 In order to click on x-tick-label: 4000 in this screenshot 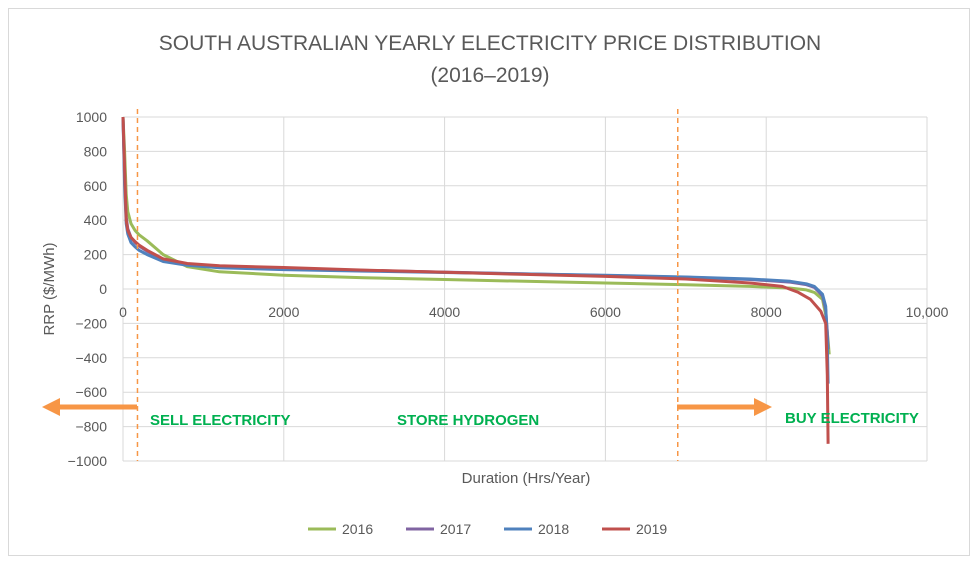, I will do `click(444, 312)`.